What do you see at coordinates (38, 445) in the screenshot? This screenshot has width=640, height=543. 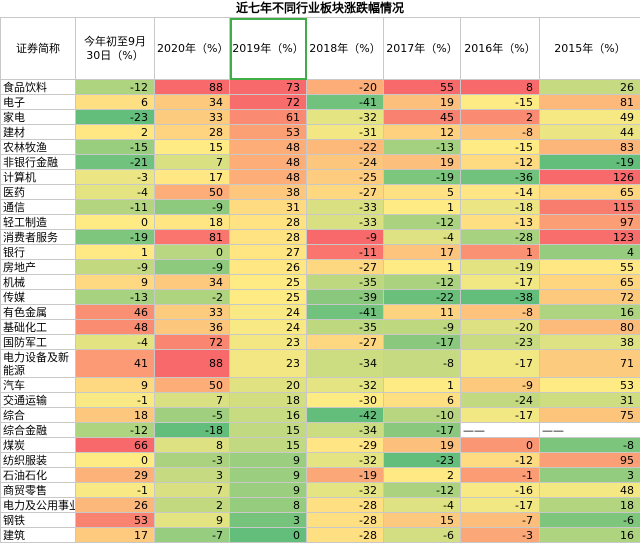 I see `row-name-cell: 煤炭` at bounding box center [38, 445].